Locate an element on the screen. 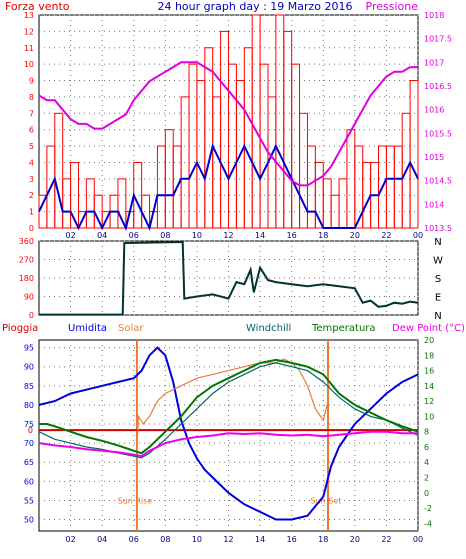 This screenshot has width=466, height=559. wind-x-tick-label: 04 is located at coordinates (102, 235).